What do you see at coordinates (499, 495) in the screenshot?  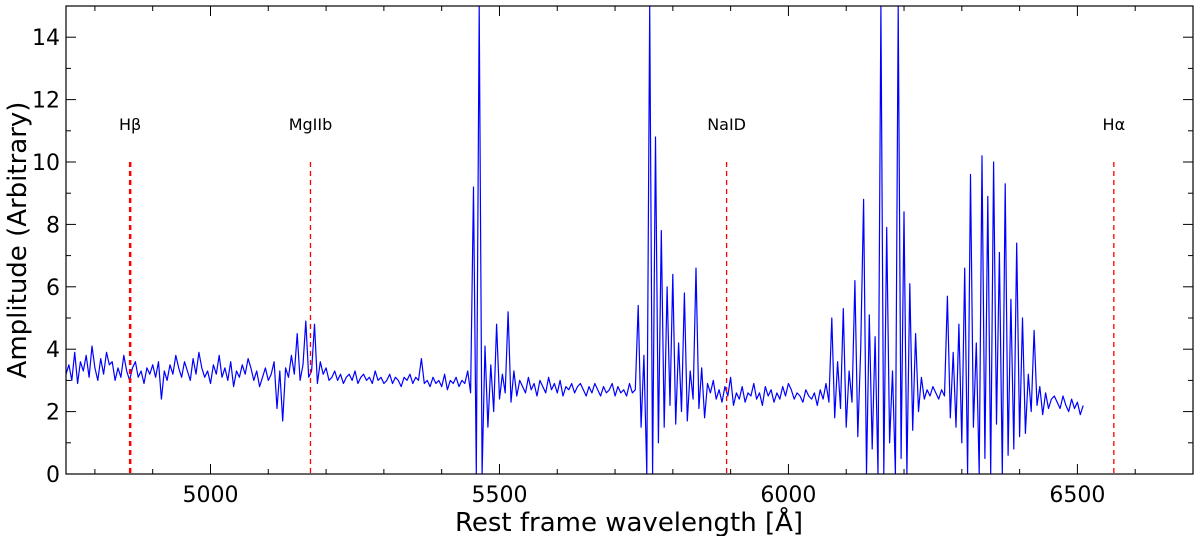 I see `x-tick-label: 5500` at bounding box center [499, 495].